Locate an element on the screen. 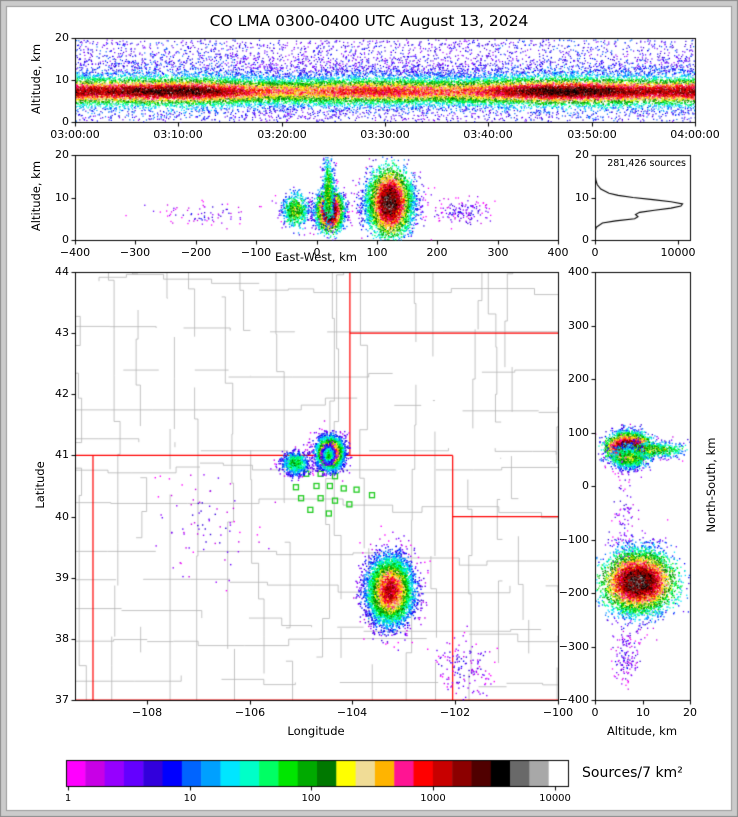 The width and height of the screenshot is (738, 817). tick-label: 40 is located at coordinates (62, 516).